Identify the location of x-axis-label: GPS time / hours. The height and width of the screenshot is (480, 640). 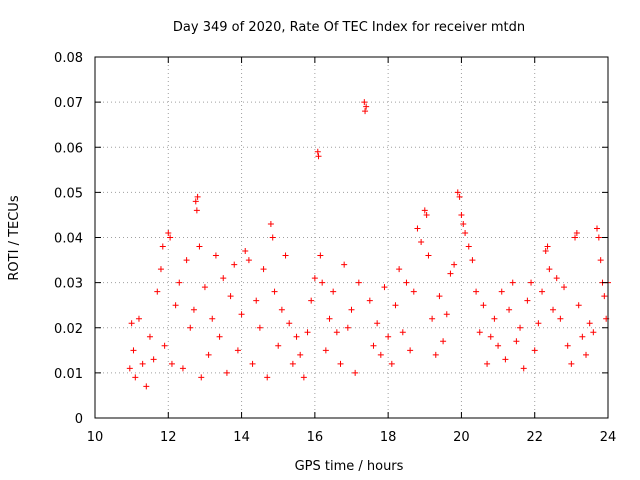
(349, 466).